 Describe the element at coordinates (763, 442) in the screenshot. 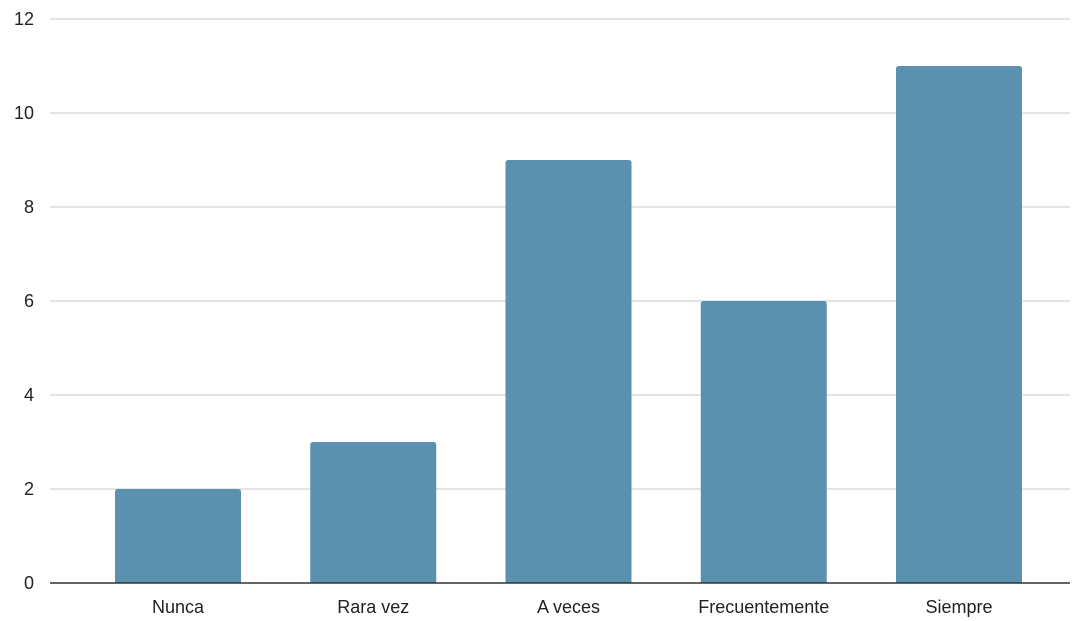

I see `bar-frecuentemente` at that location.